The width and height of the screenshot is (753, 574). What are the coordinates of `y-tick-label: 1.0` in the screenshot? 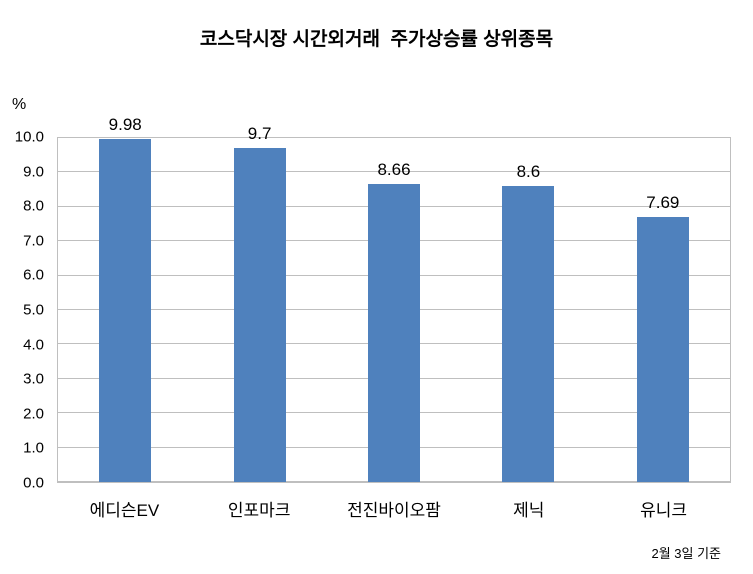 It's located at (33, 448).